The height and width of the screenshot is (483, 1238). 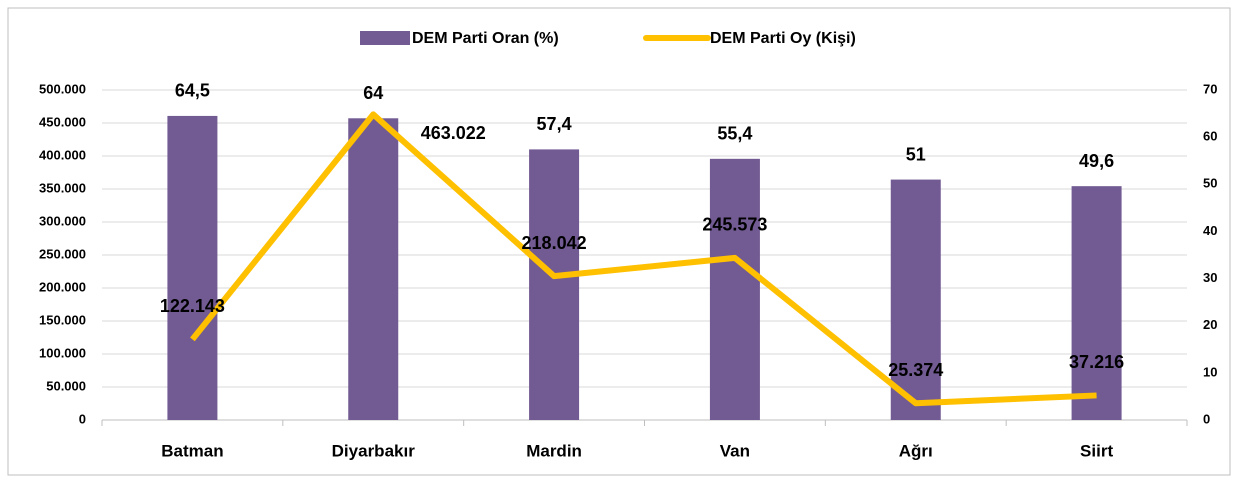 I want to click on x-tick-label: Batman, so click(x=192, y=450).